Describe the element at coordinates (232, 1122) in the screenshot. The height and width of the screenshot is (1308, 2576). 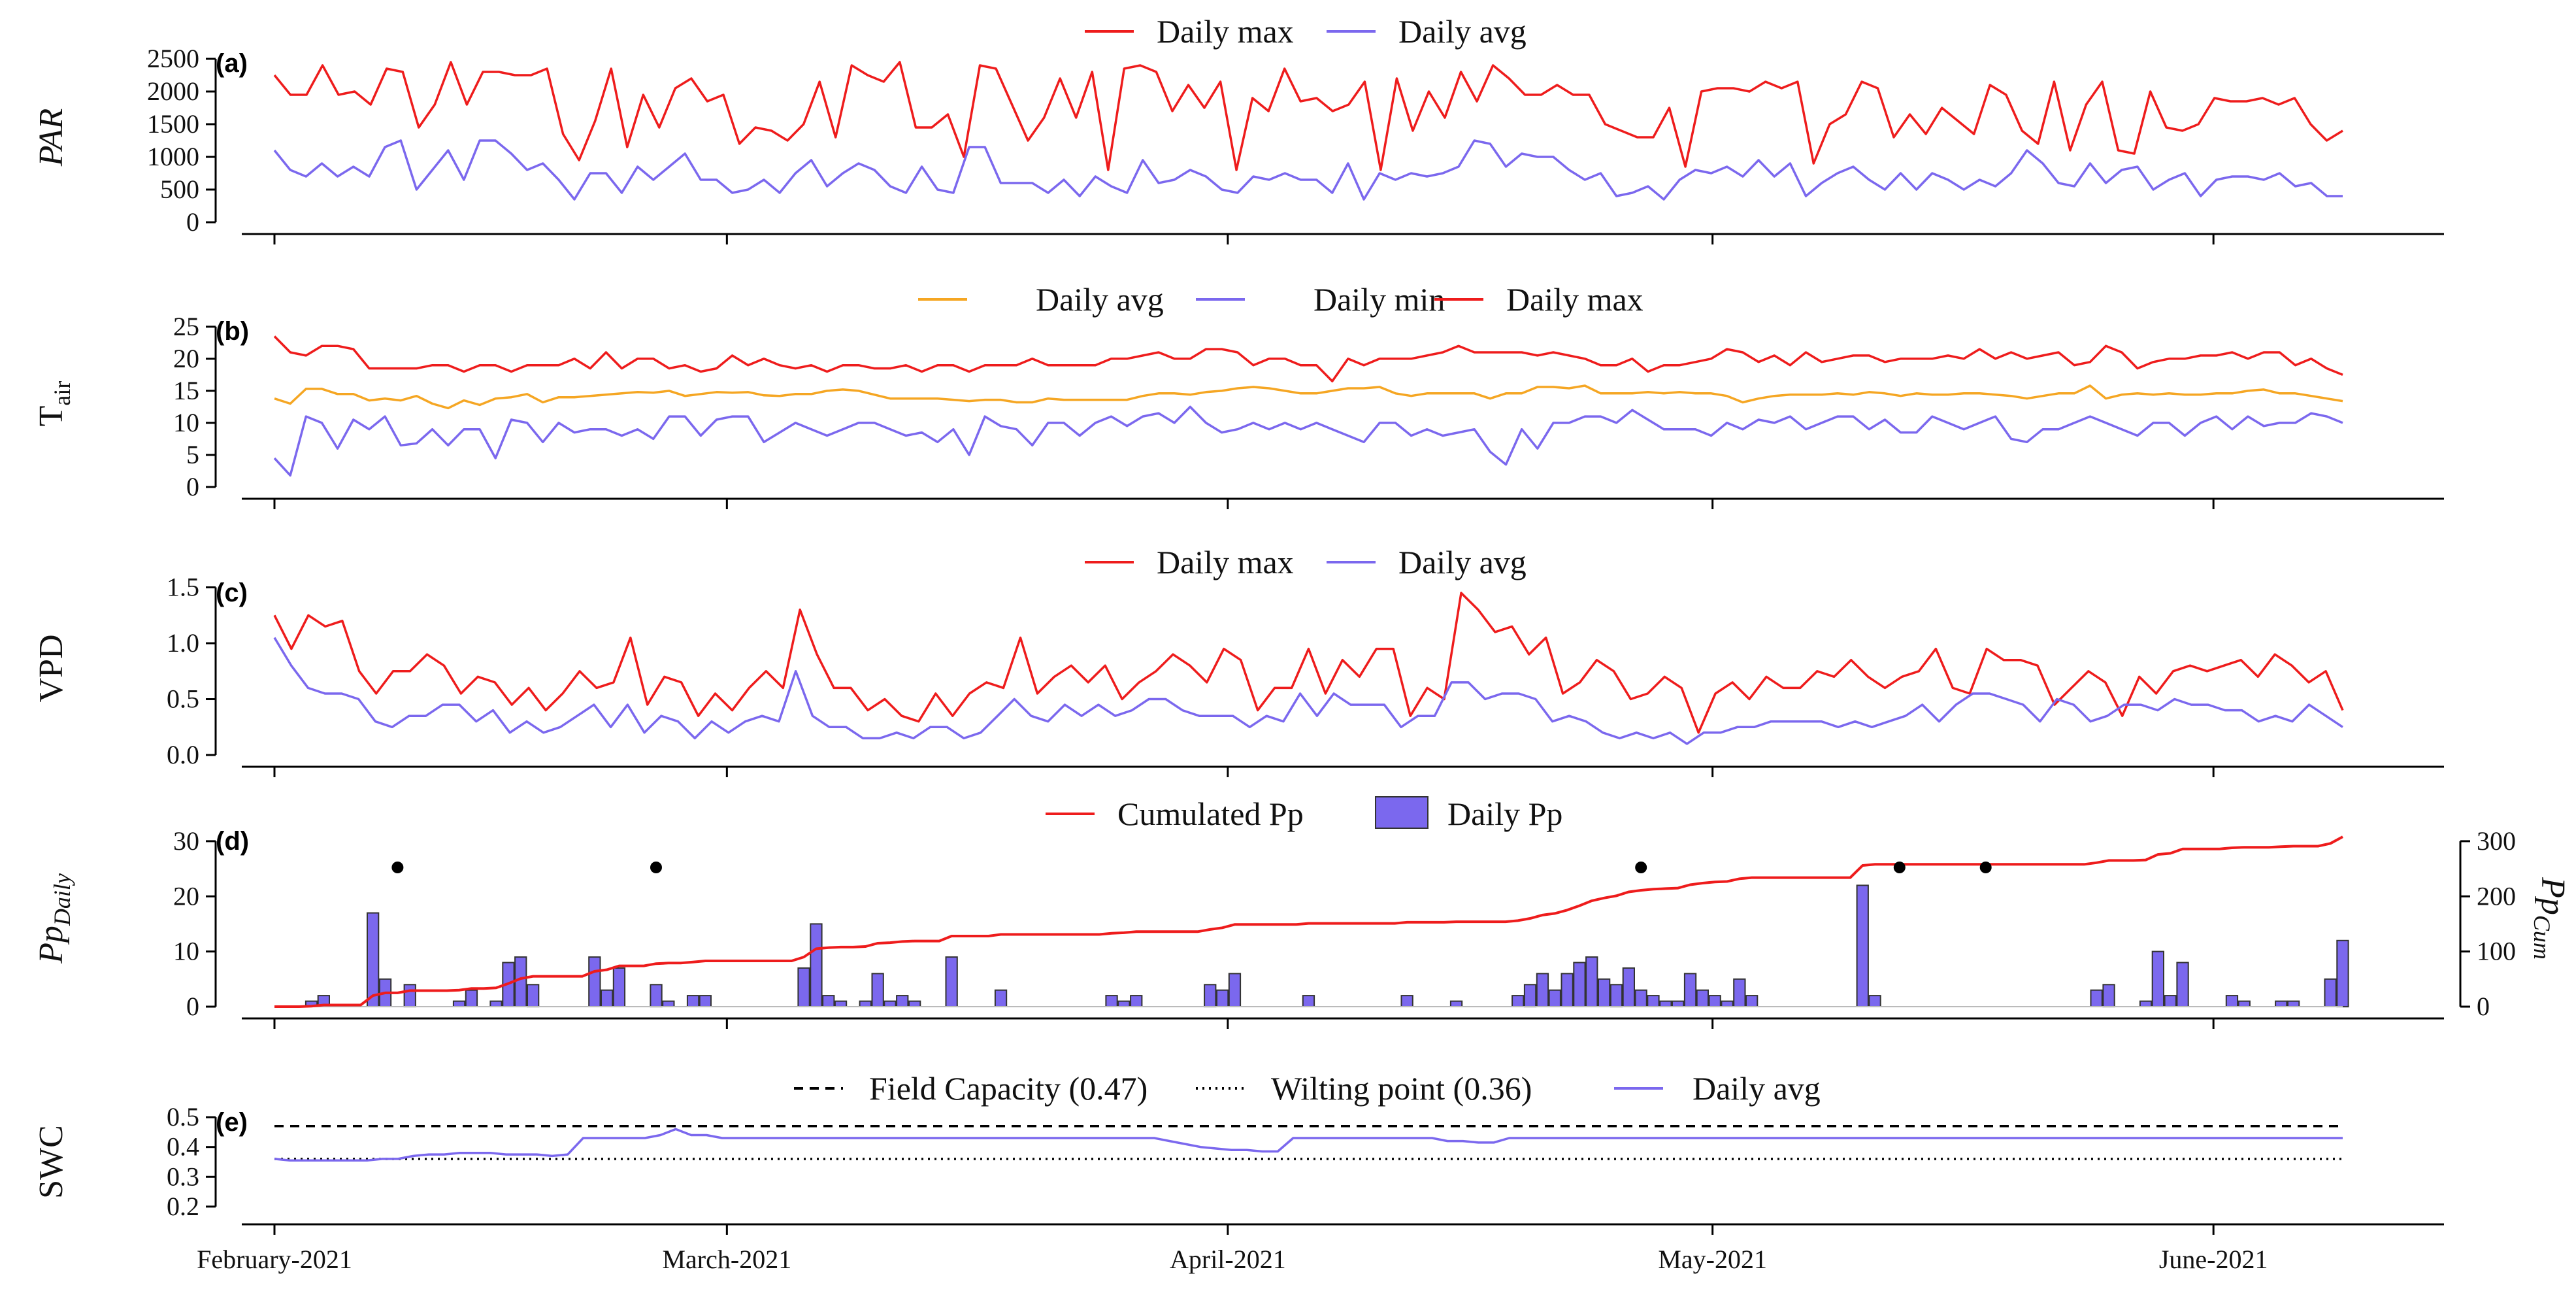
I see `panel-tag-e: (e)` at that location.